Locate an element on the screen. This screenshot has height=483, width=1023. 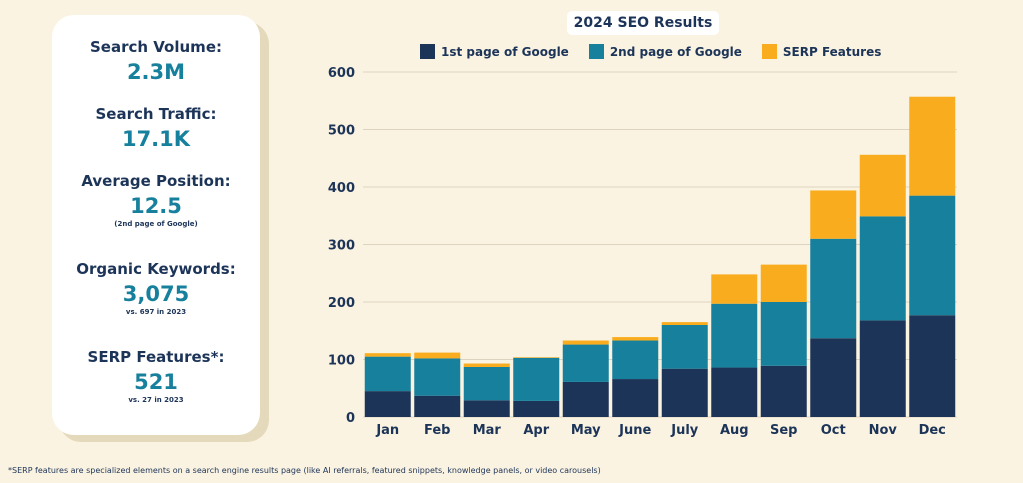
legend-label-second-page: 2nd page of Google is located at coordinates (675, 51).